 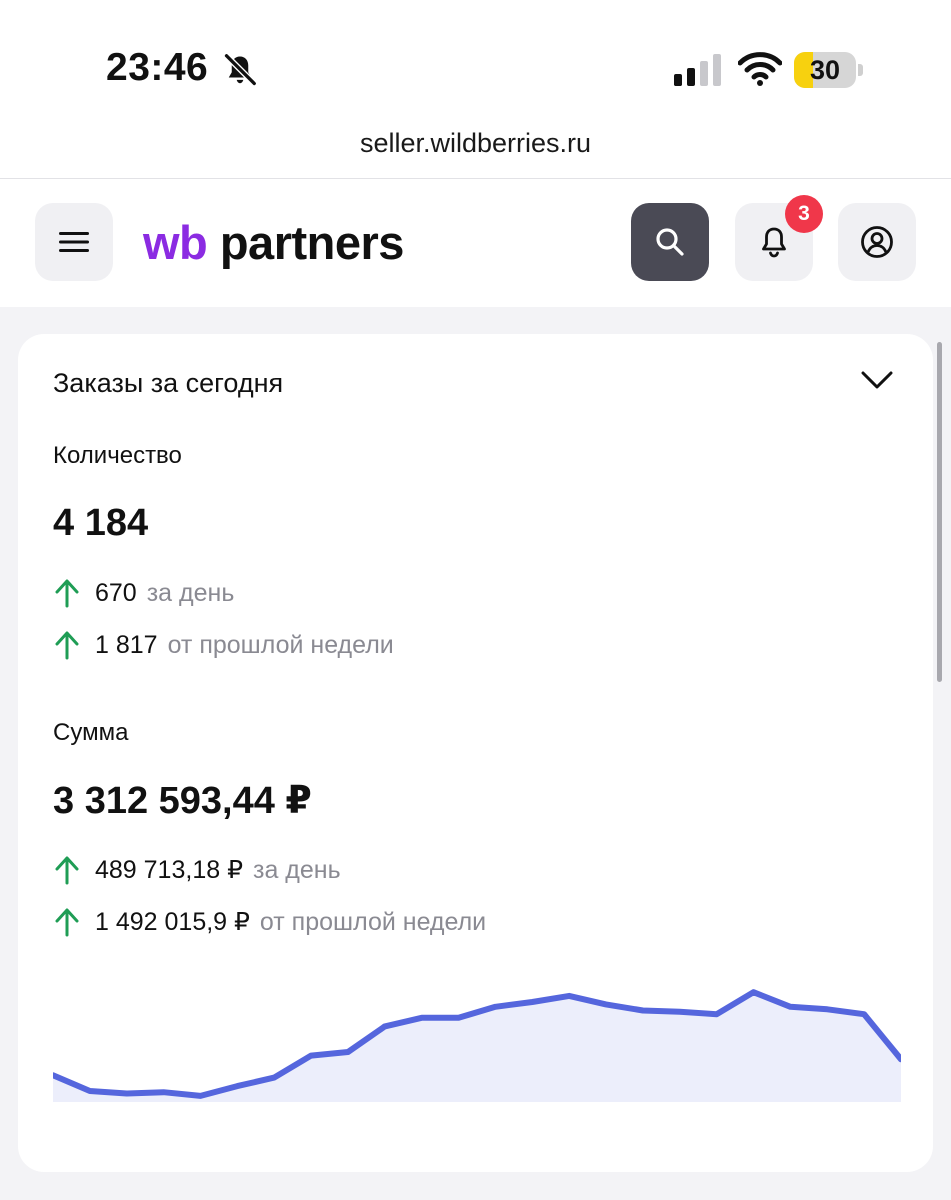 I want to click on wb-partners-logo: wb partners, so click(x=273, y=243).